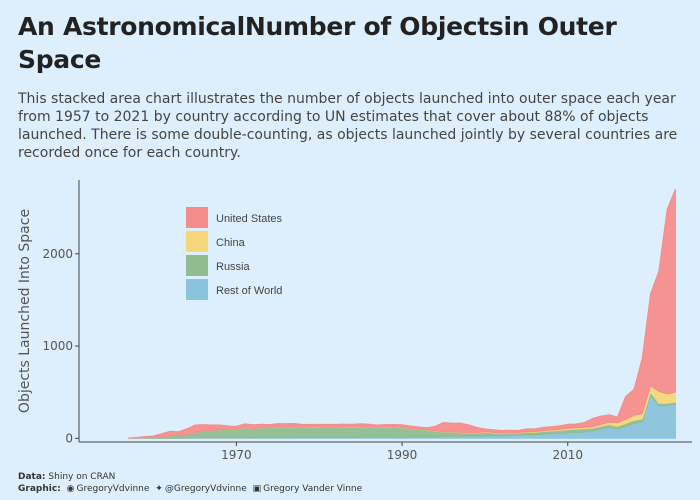  What do you see at coordinates (197, 265) in the screenshot?
I see `legend-swatch-russia` at bounding box center [197, 265].